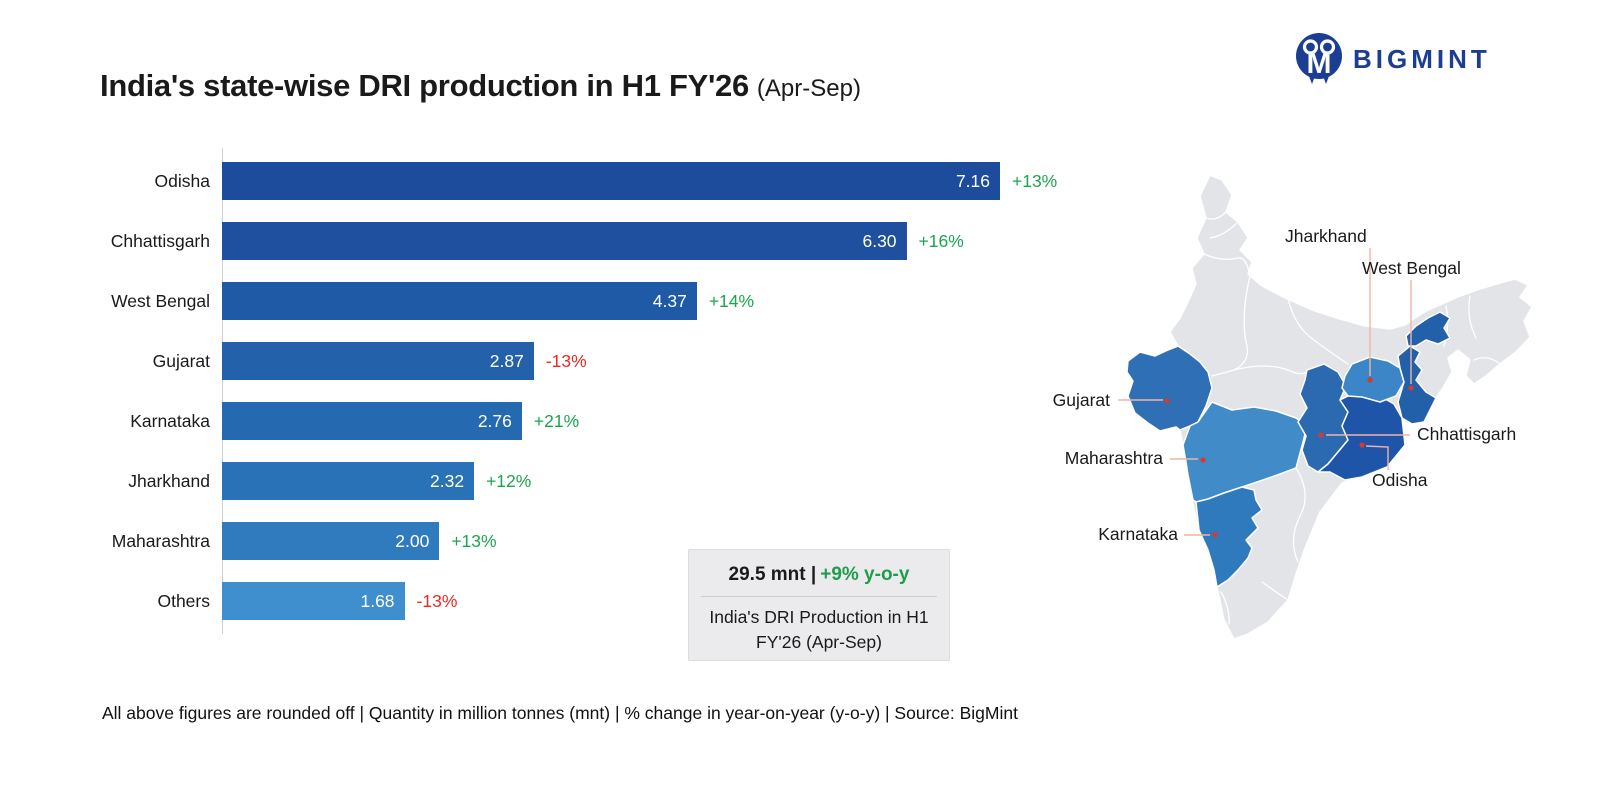  I want to click on bar-value: 7.16, so click(972, 180).